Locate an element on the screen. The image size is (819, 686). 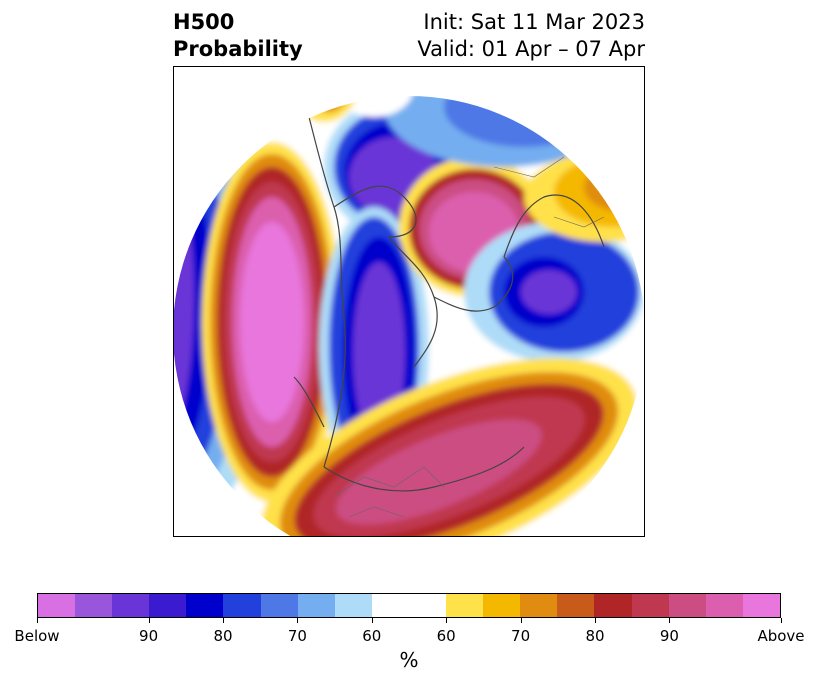
title-variable: H500 is located at coordinates (204, 22).